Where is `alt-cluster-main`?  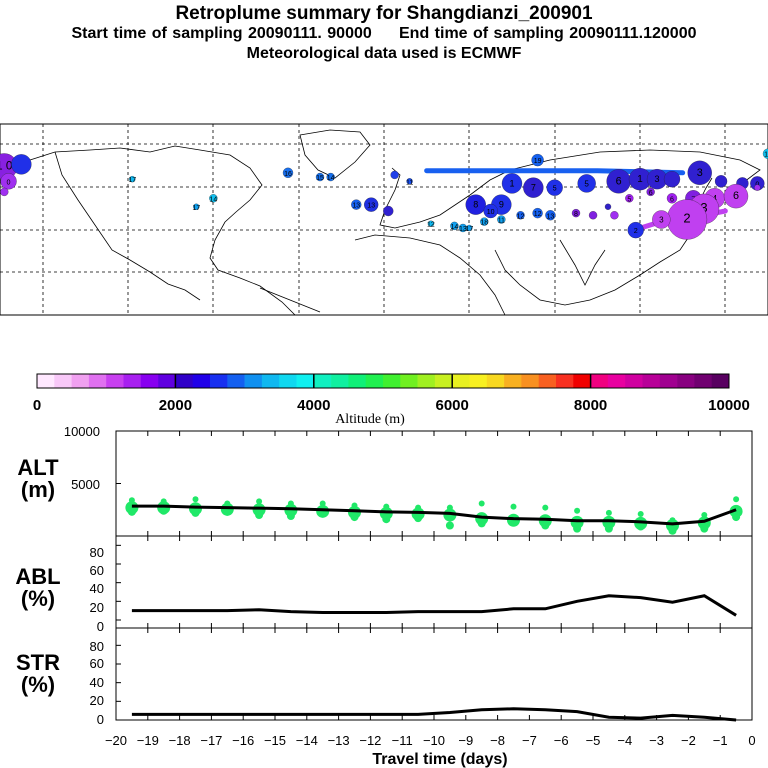 alt-cluster-main is located at coordinates (609, 522).